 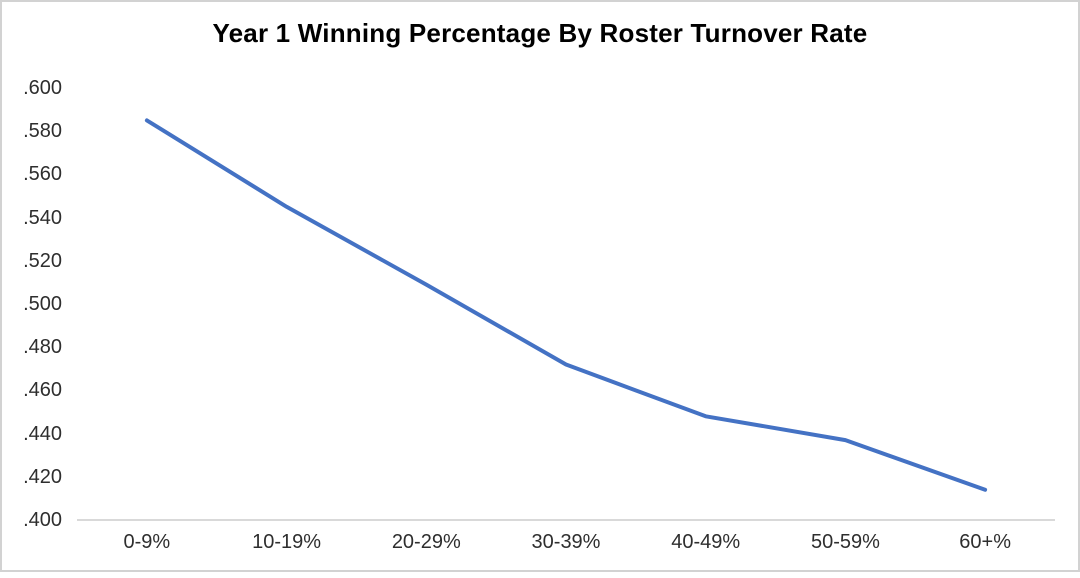 I want to click on y-tick-label: .420, so click(x=42, y=476).